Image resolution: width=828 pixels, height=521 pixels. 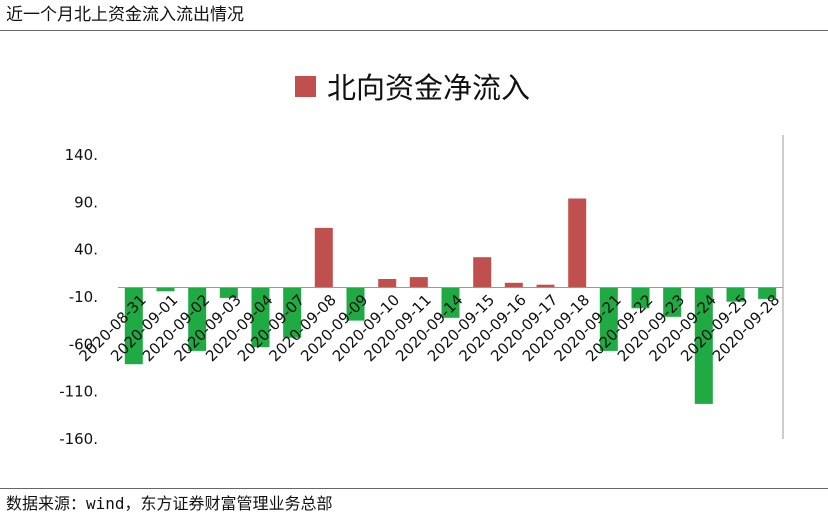 I want to click on y-axis: 140. 90. 40. -10. -60. -110. -160., so click(x=78, y=297).